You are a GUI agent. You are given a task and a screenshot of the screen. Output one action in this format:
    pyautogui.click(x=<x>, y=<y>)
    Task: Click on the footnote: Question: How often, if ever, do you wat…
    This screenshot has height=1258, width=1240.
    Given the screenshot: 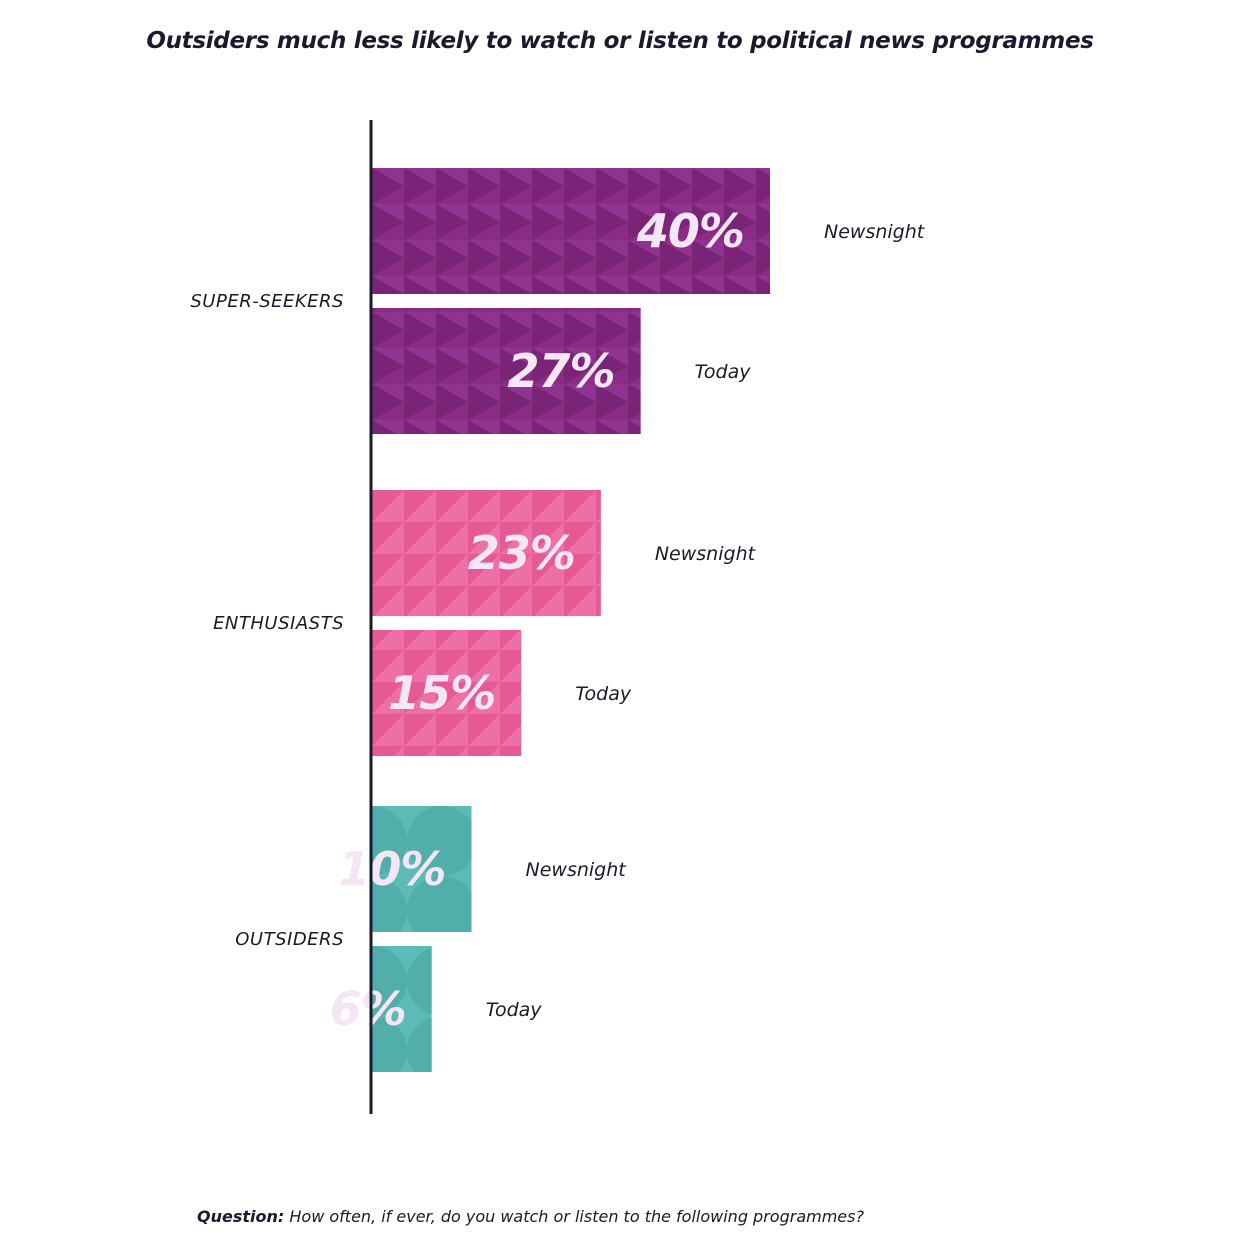 What is the action you would take?
    pyautogui.click(x=530, y=1216)
    